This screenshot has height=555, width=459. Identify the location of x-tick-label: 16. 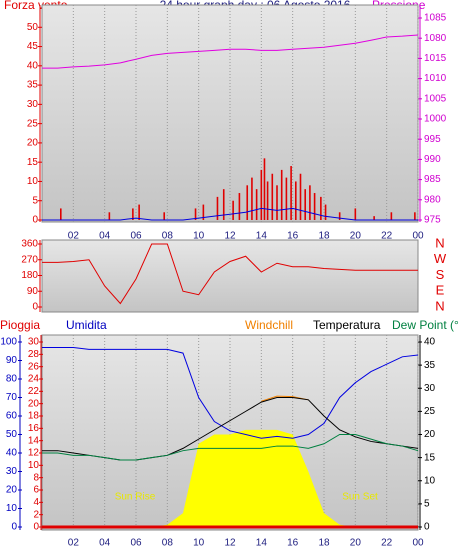
(293, 236).